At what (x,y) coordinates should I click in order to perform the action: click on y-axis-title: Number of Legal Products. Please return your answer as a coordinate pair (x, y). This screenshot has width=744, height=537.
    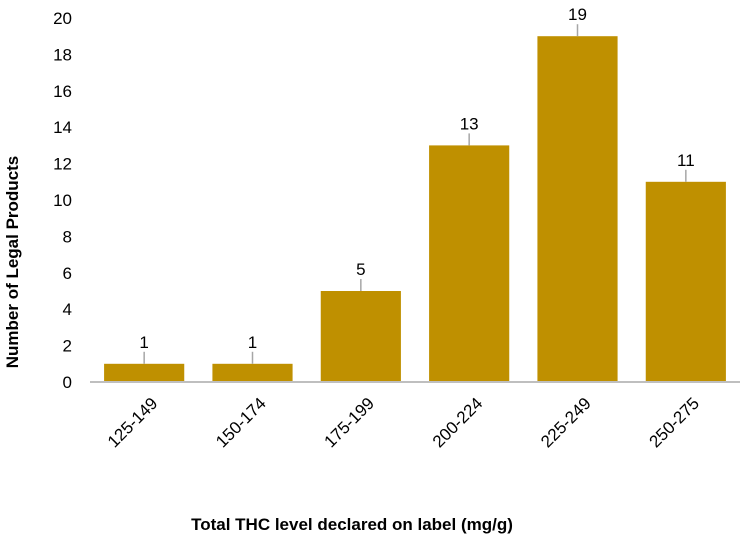
    Looking at the image, I should click on (12, 262).